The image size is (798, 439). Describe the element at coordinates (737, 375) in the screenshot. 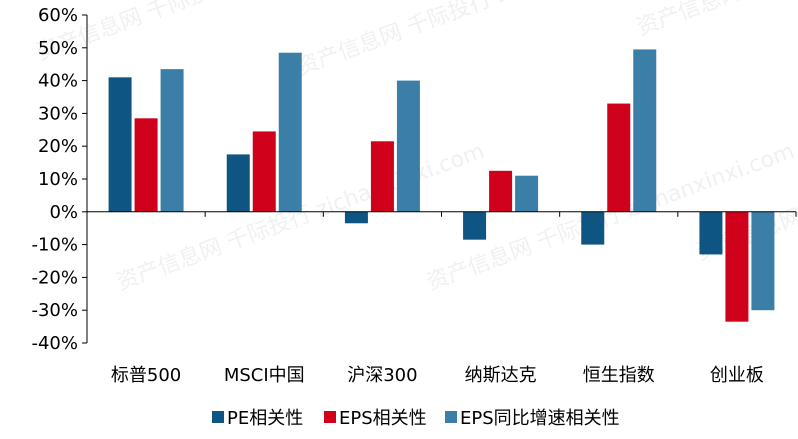

I see `x-tick-label: 创业板` at that location.